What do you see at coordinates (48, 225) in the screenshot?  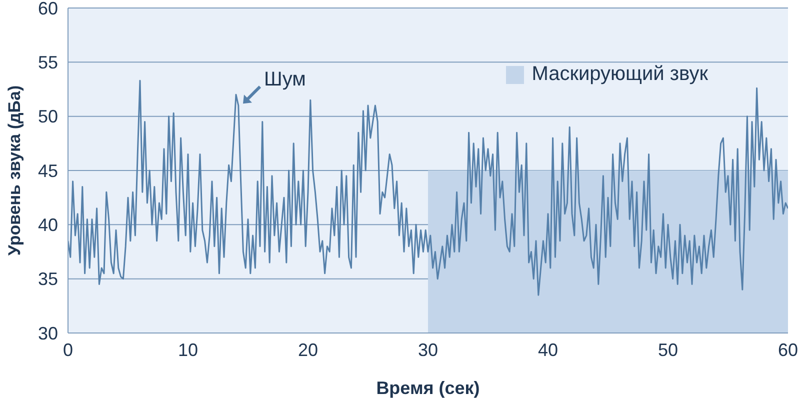 I see `y-tick-label: 40` at bounding box center [48, 225].